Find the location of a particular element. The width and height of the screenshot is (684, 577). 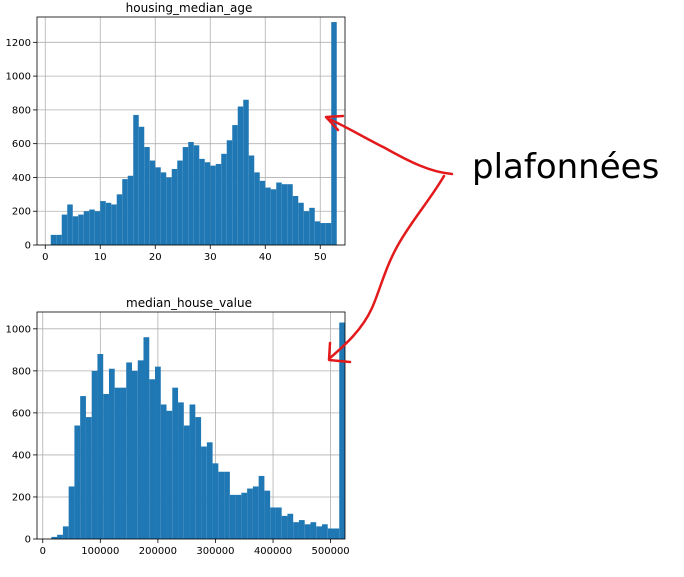

y-tick-label: 0 is located at coordinates (28, 246).